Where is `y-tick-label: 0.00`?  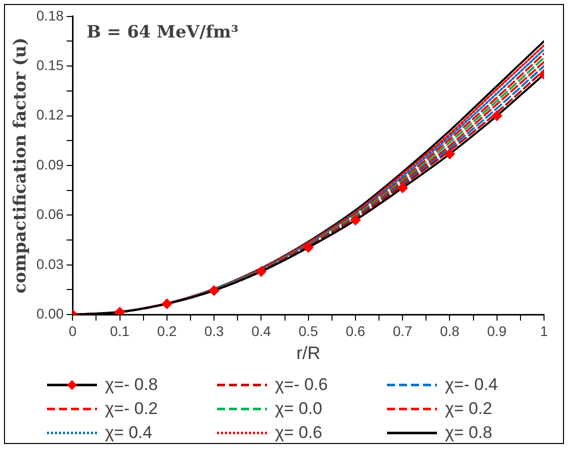 y-tick-label: 0.00 is located at coordinates (50, 313).